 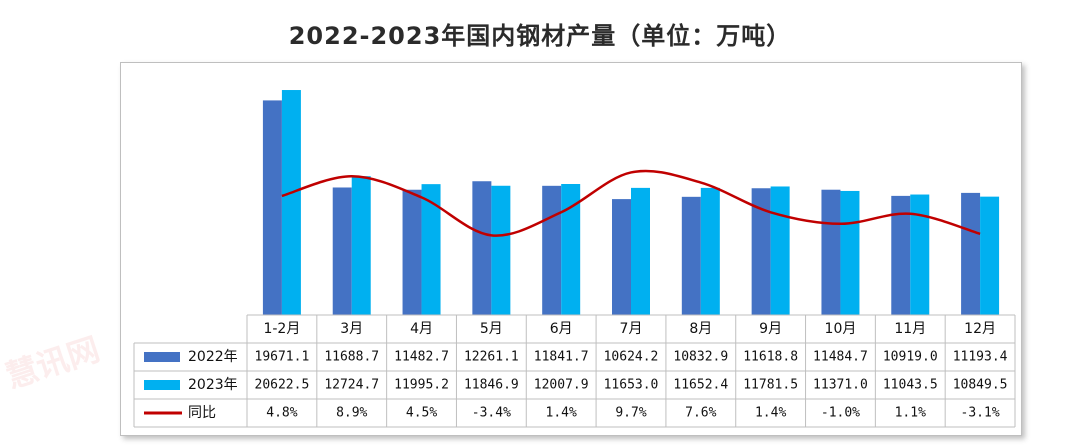 What do you see at coordinates (540, 36) in the screenshot?
I see `chart-title: 2022-2023年国内钢材产量（单位：万吨）` at bounding box center [540, 36].